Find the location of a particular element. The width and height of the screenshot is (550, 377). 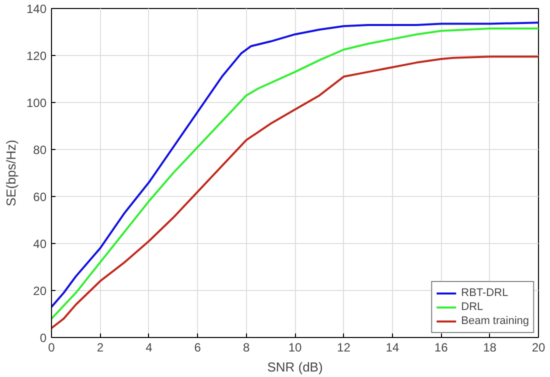

x-tick-label: 16 is located at coordinates (441, 347).